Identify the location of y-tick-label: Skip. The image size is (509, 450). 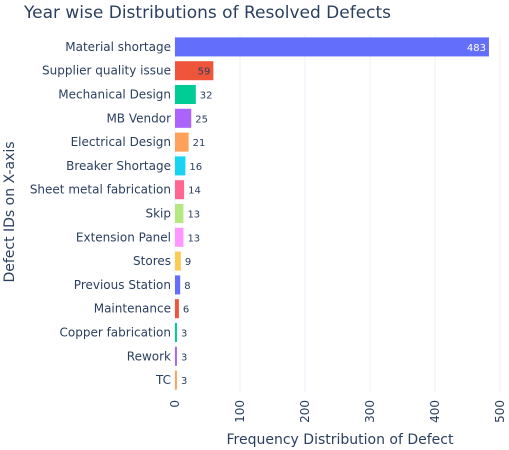
(158, 214).